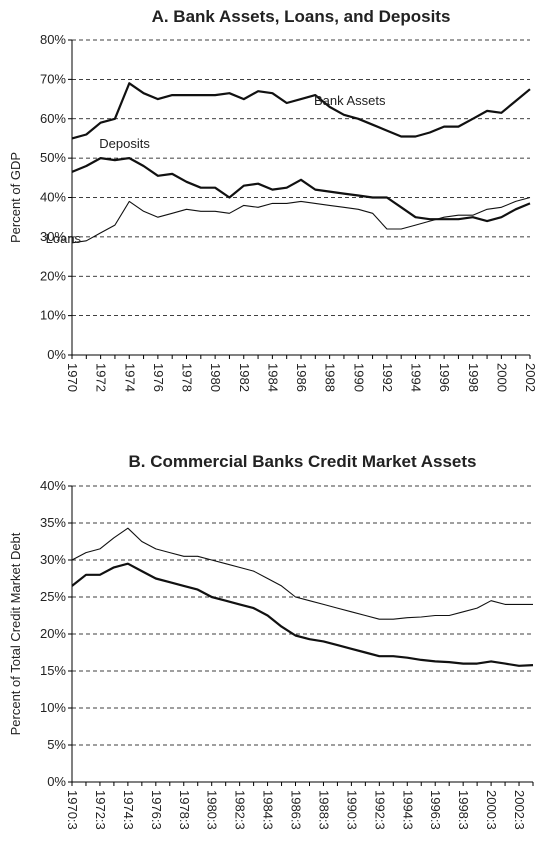 The width and height of the screenshot is (535, 850). I want to click on x-tick-label: 1992:3, so click(379, 810).